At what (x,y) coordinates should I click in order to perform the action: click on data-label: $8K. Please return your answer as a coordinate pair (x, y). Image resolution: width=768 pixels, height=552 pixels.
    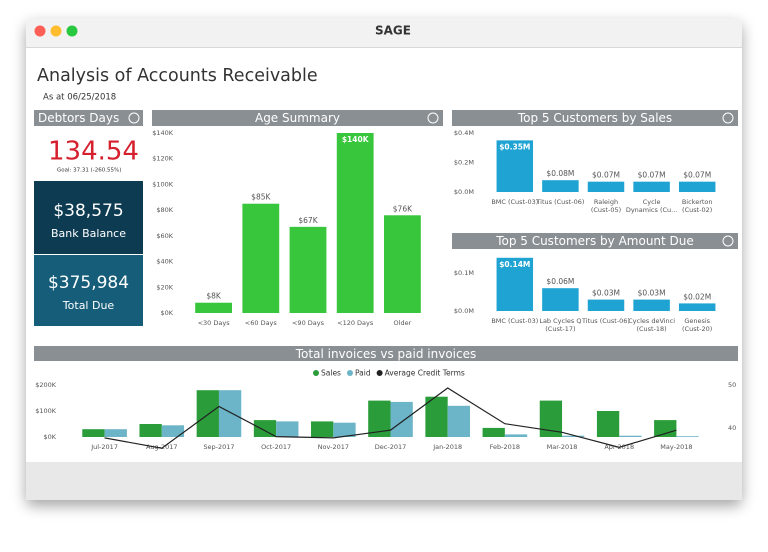
    Looking at the image, I should click on (214, 296).